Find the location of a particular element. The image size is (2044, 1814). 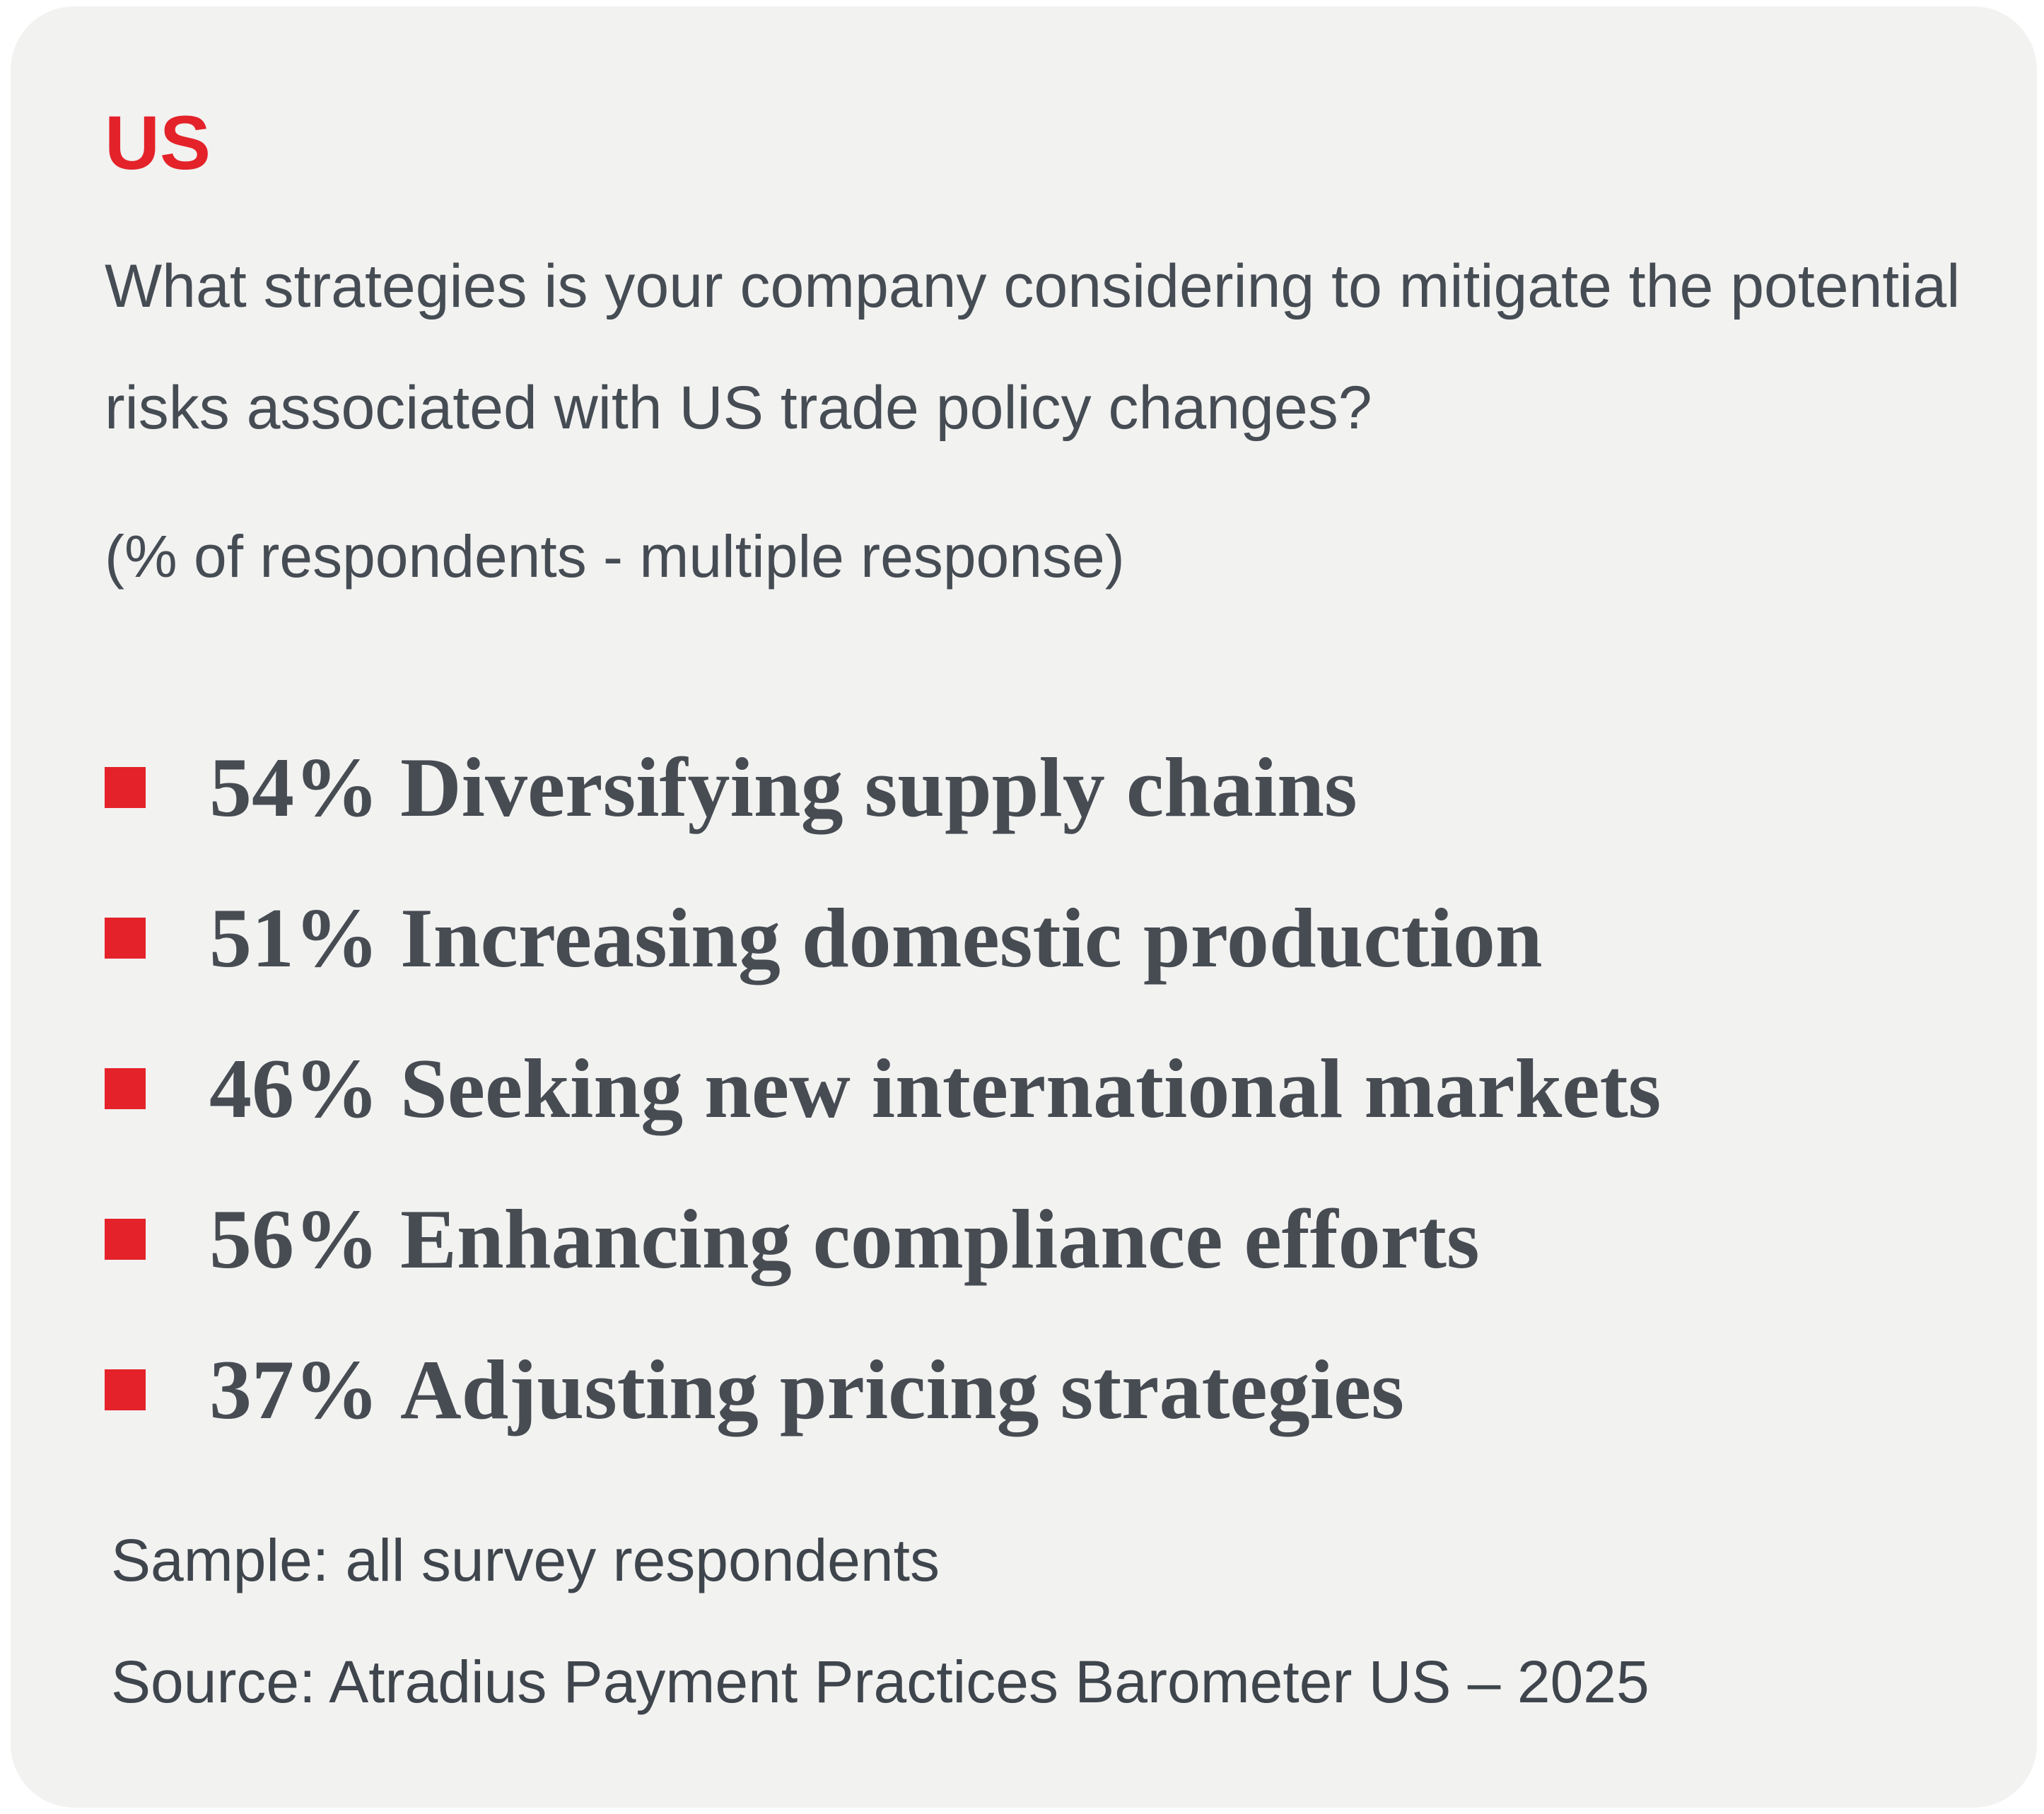

item-text: 37% Adjusting pricing strategies is located at coordinates (807, 1390).